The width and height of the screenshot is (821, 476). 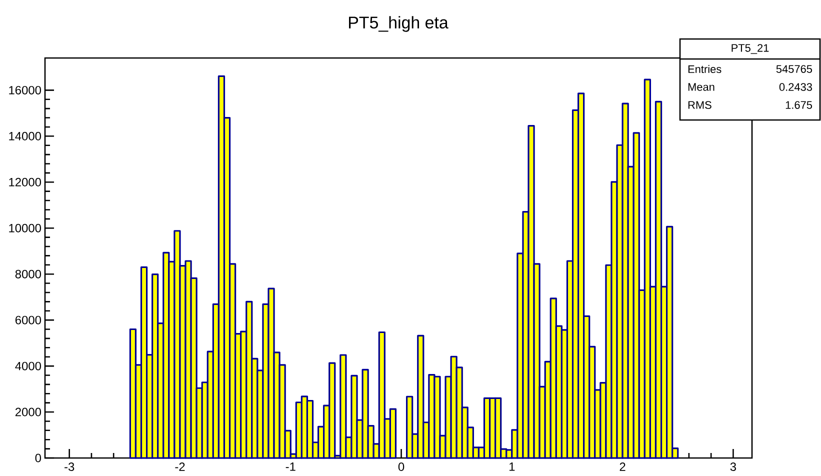 I want to click on y-tick-label: 16000, so click(x=25, y=90).